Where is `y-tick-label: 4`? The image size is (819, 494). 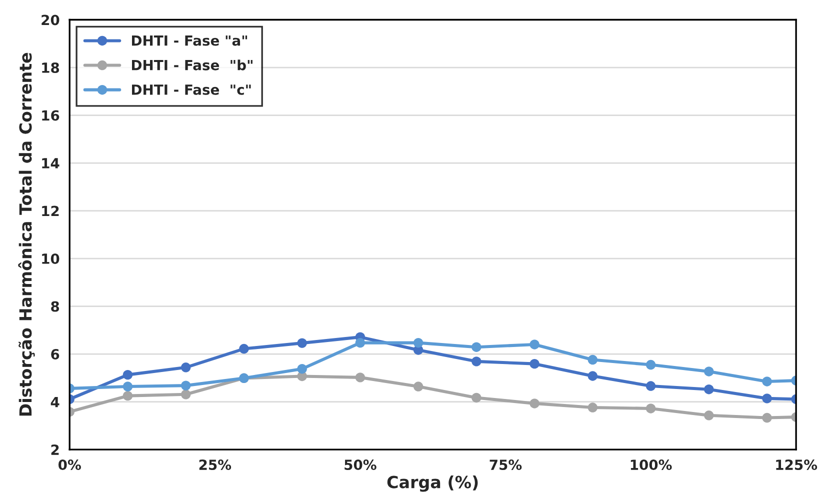
y-tick-label: 4 is located at coordinates (55, 402).